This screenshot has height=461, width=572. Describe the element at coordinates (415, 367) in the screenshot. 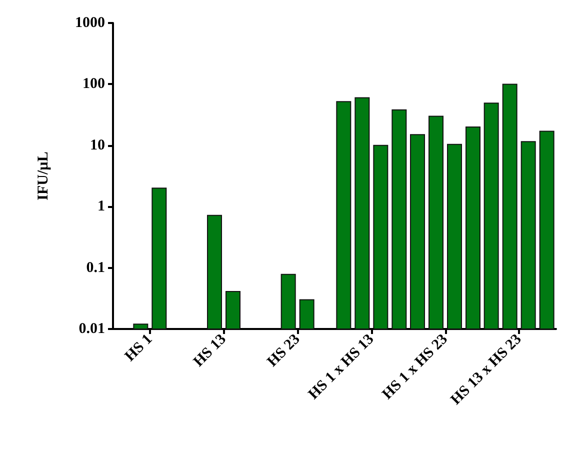

I see `x-tick-label: HS 1 x HS 23` at that location.